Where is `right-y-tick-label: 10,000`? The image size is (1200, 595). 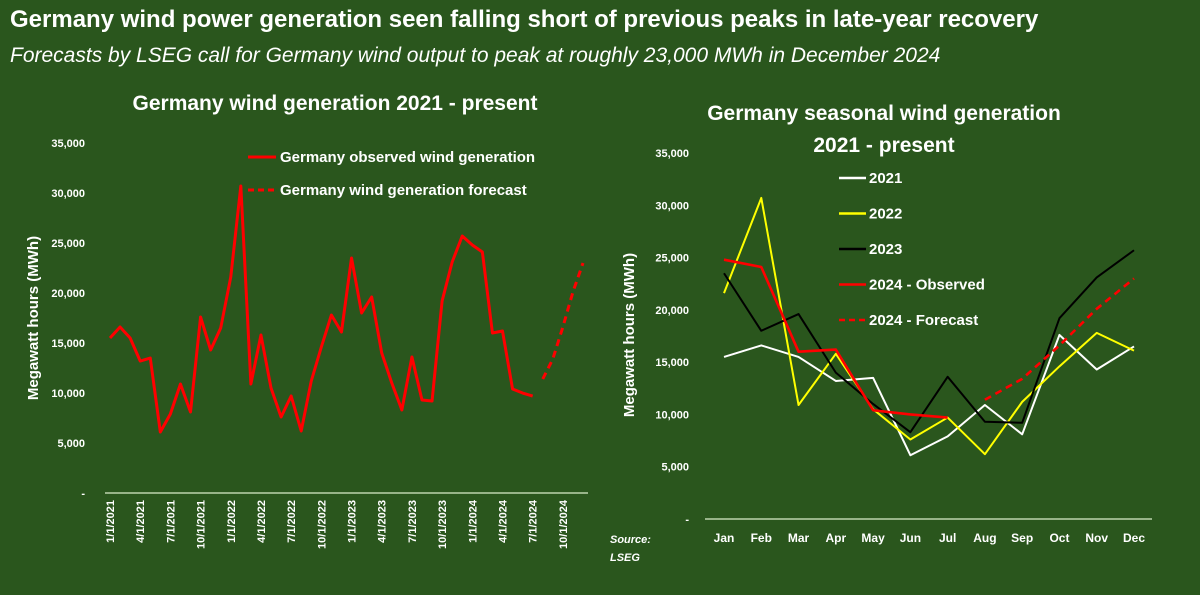
right-y-tick-label: 10,000 is located at coordinates (672, 415).